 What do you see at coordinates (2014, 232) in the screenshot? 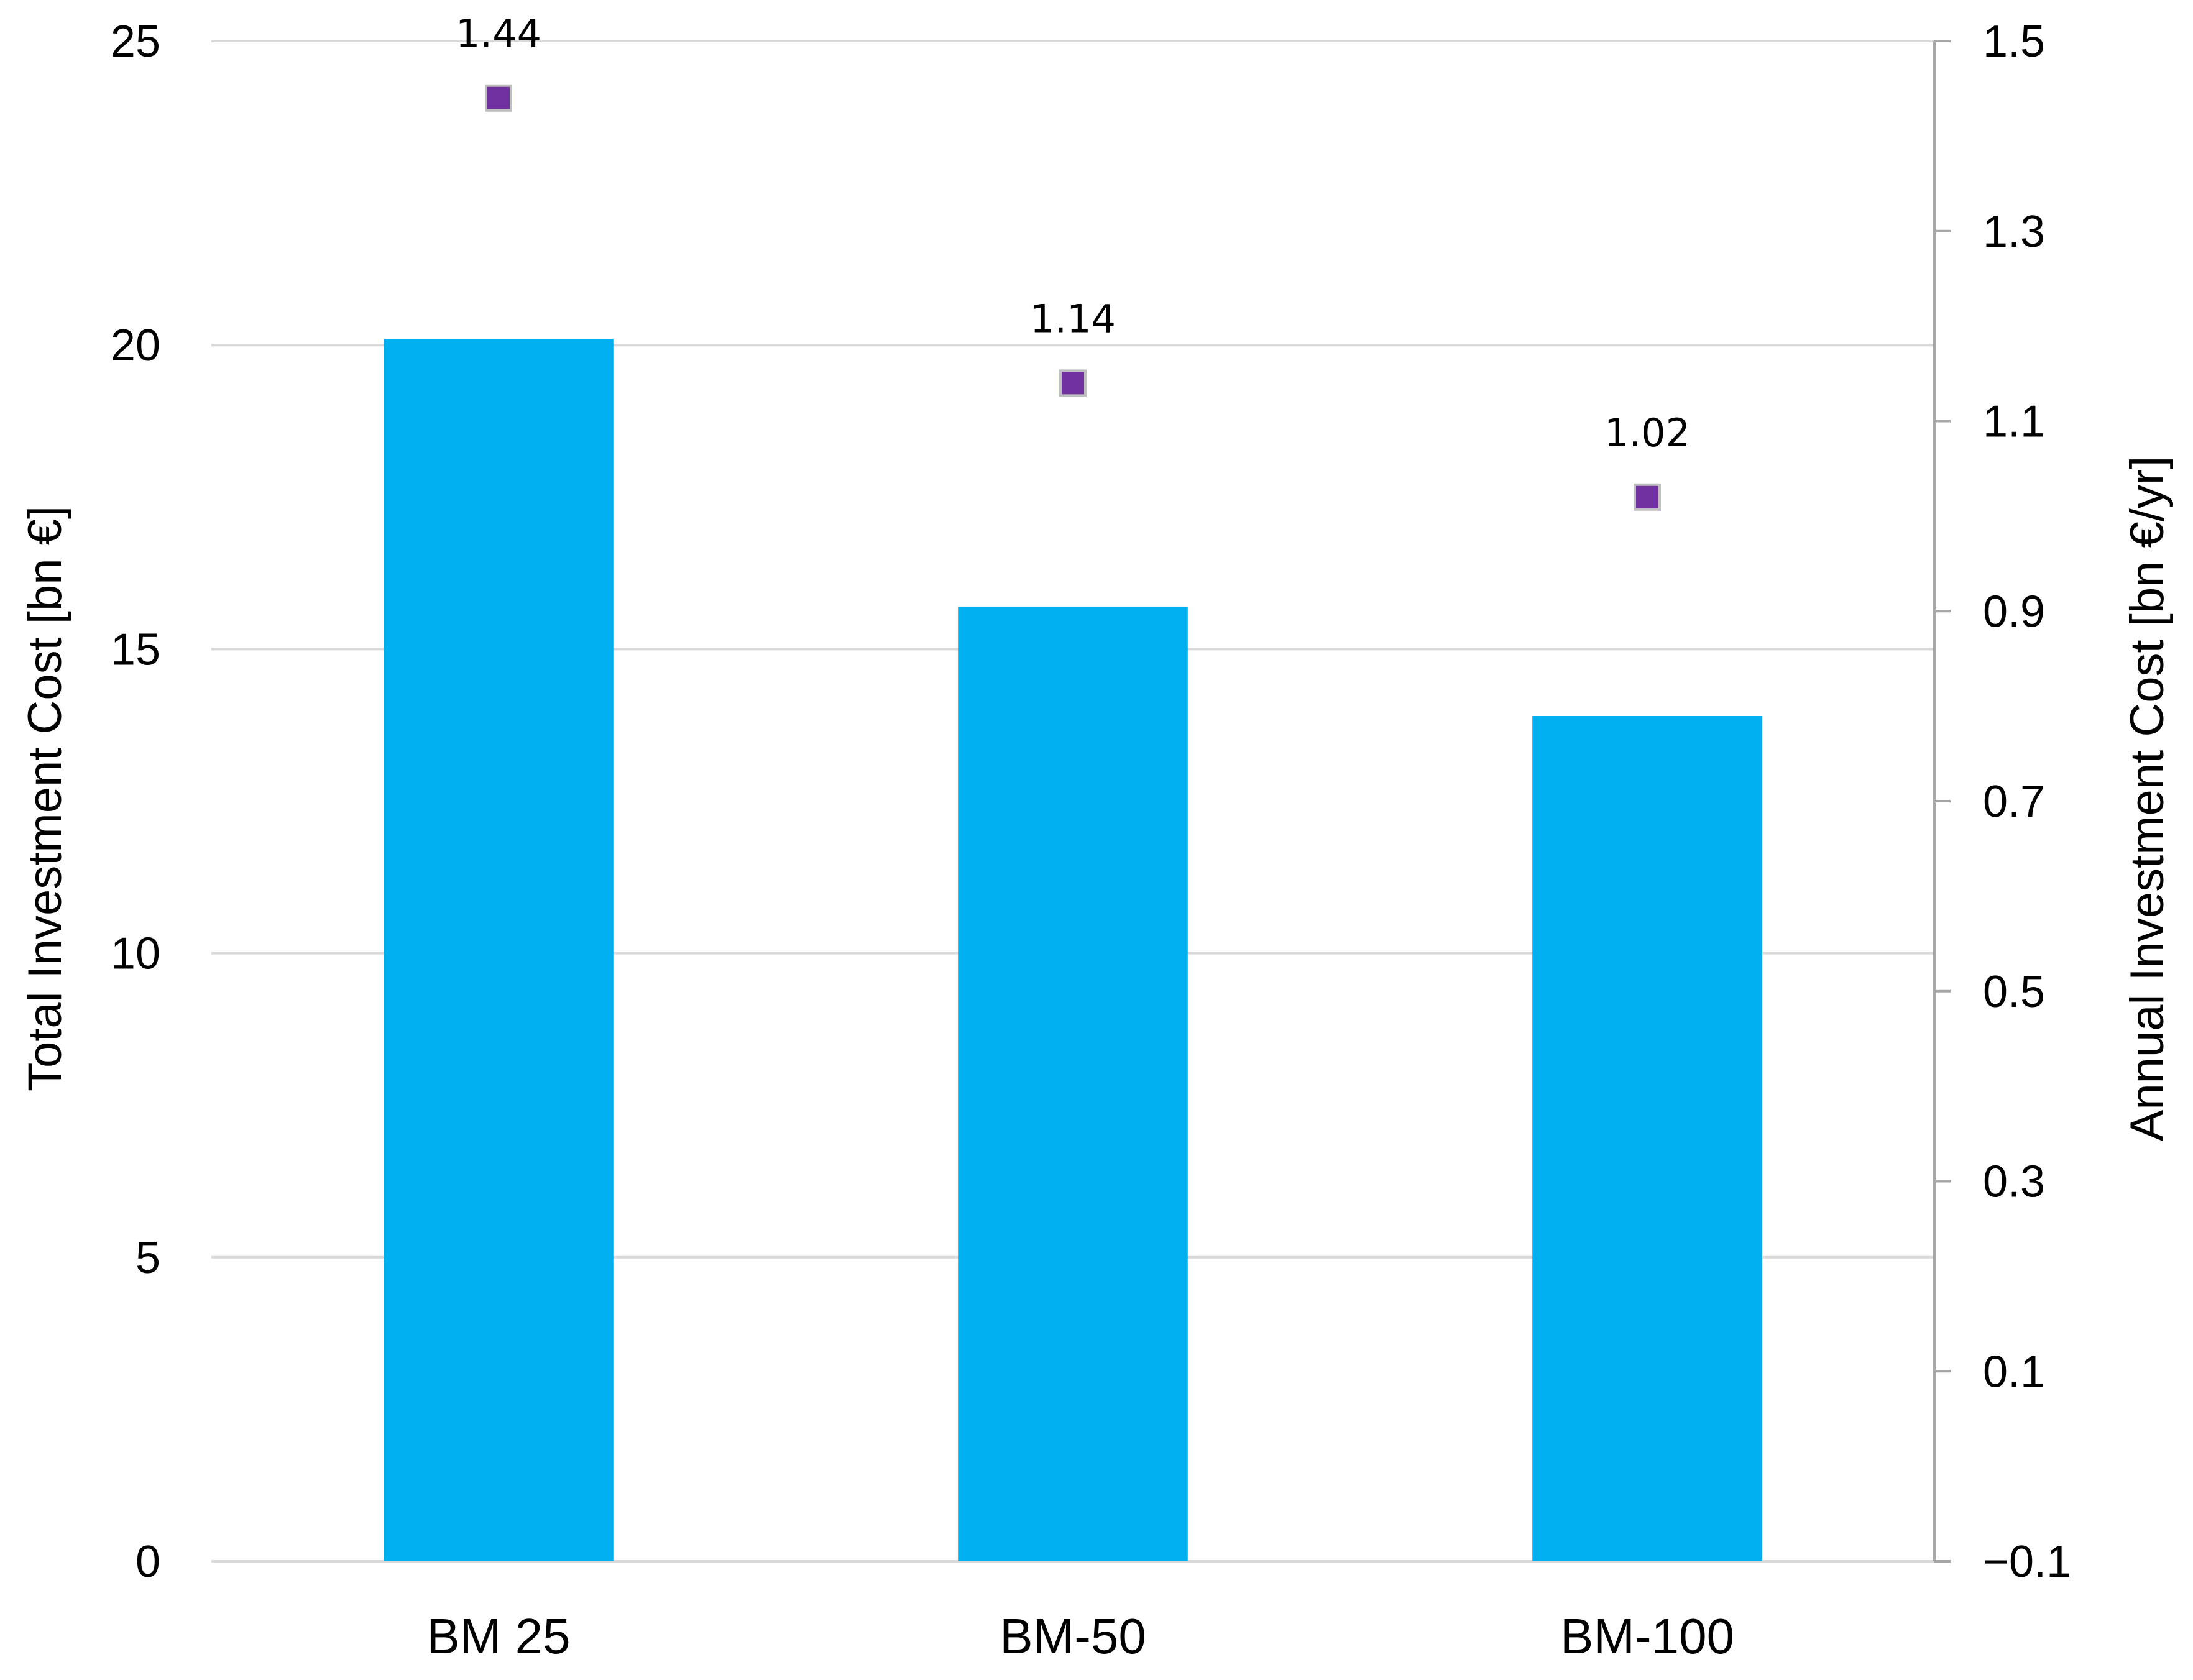
I see `right-tick-label: 1.3` at bounding box center [2014, 232].